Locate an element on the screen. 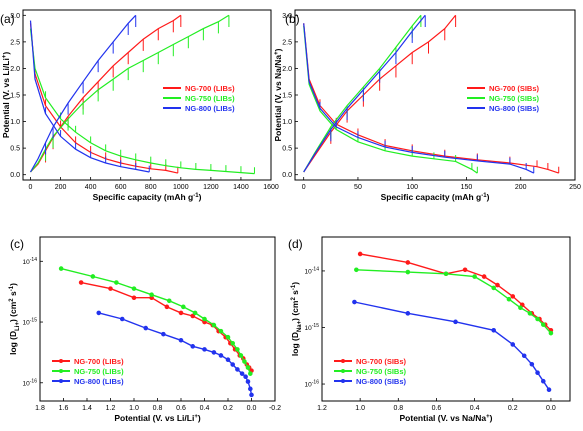 This screenshot has width=583, height=431. x-tick-label: 1.2 is located at coordinates (322, 408).